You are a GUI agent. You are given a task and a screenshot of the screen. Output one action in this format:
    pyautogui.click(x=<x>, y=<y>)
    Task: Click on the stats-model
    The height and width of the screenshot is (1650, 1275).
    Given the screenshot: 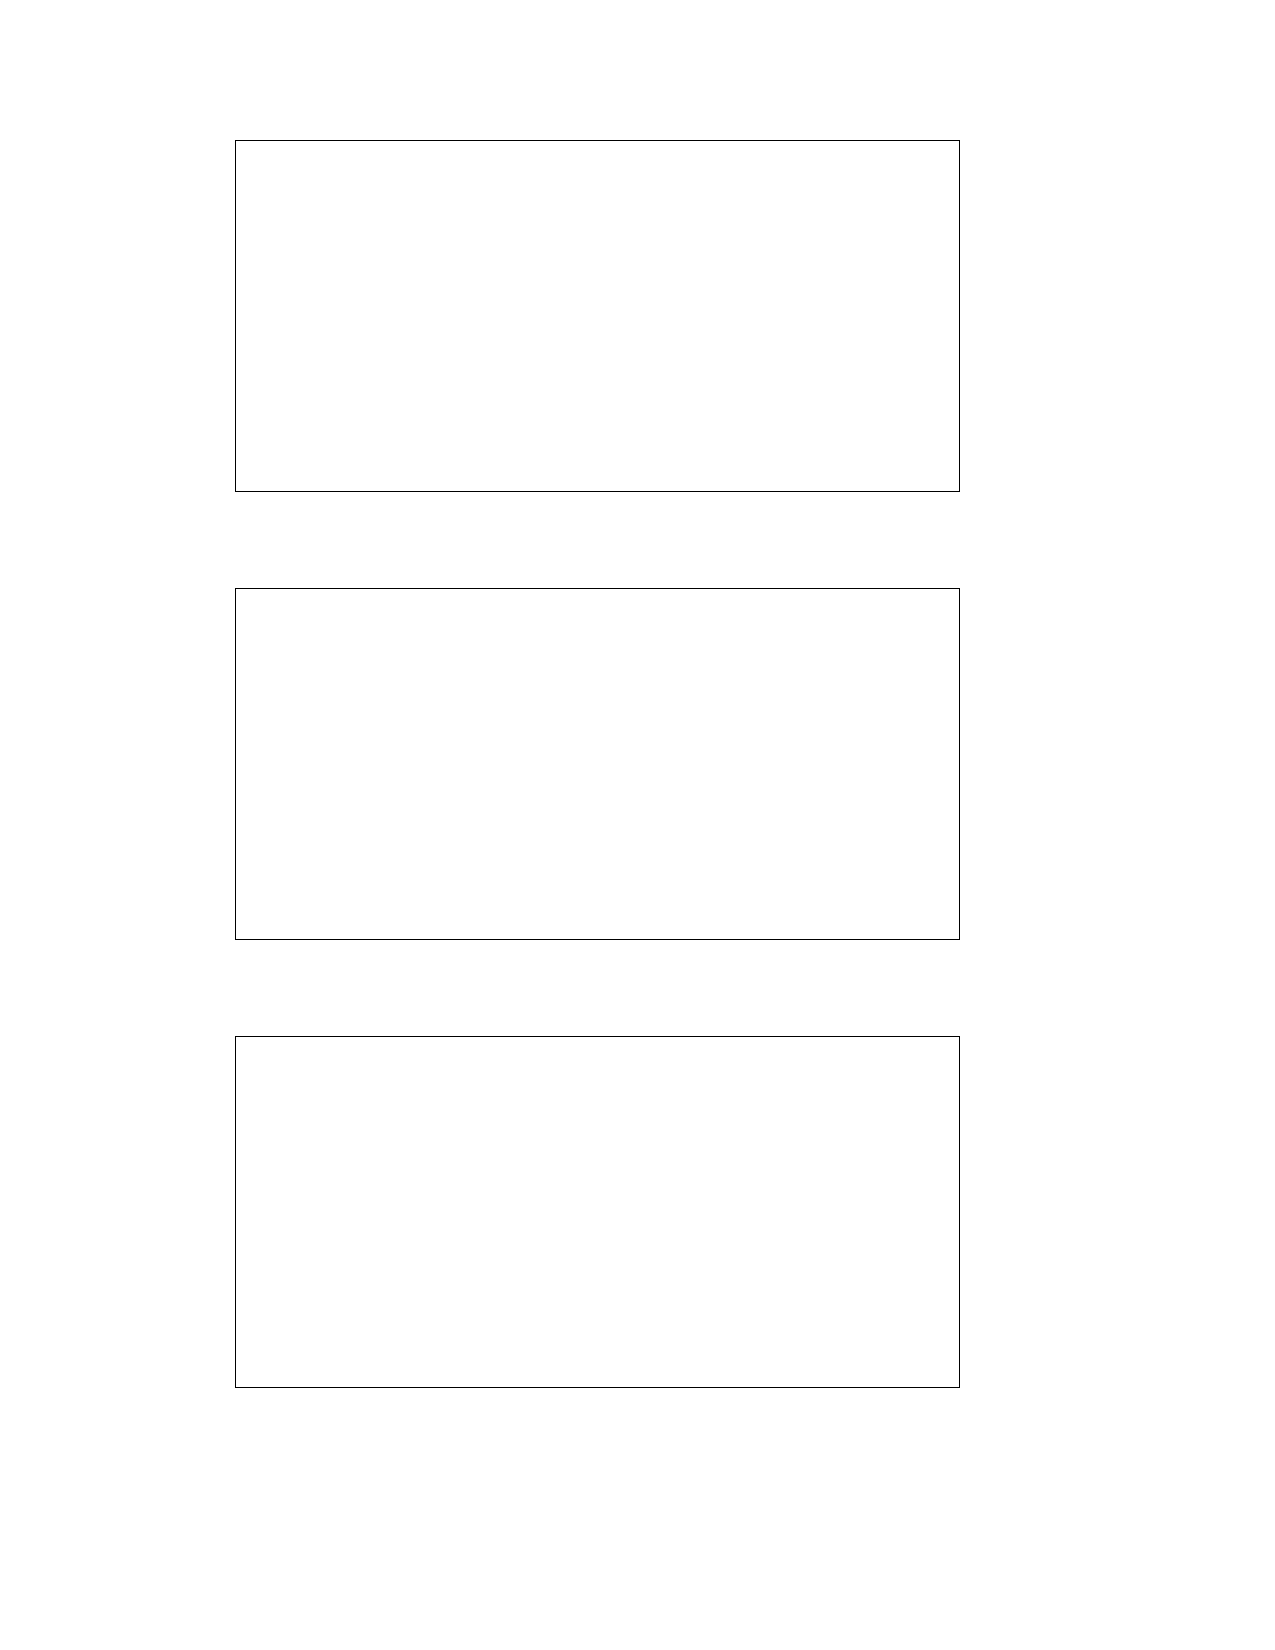 What is the action you would take?
    pyautogui.click(x=1081, y=210)
    